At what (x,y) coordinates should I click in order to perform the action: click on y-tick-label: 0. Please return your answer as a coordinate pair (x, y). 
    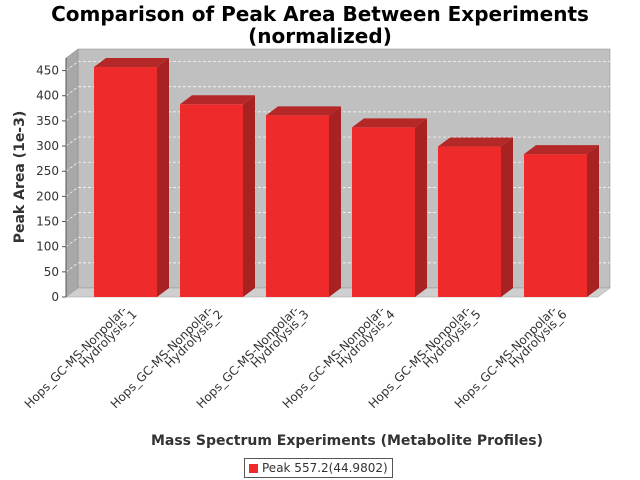
    Looking at the image, I should click on (55, 297).